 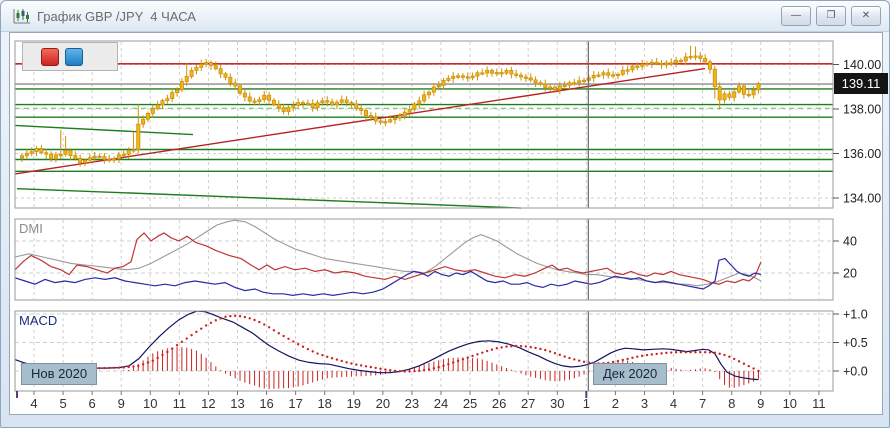 What do you see at coordinates (150, 403) in the screenshot?
I see `x-axis-label: 10` at bounding box center [150, 403].